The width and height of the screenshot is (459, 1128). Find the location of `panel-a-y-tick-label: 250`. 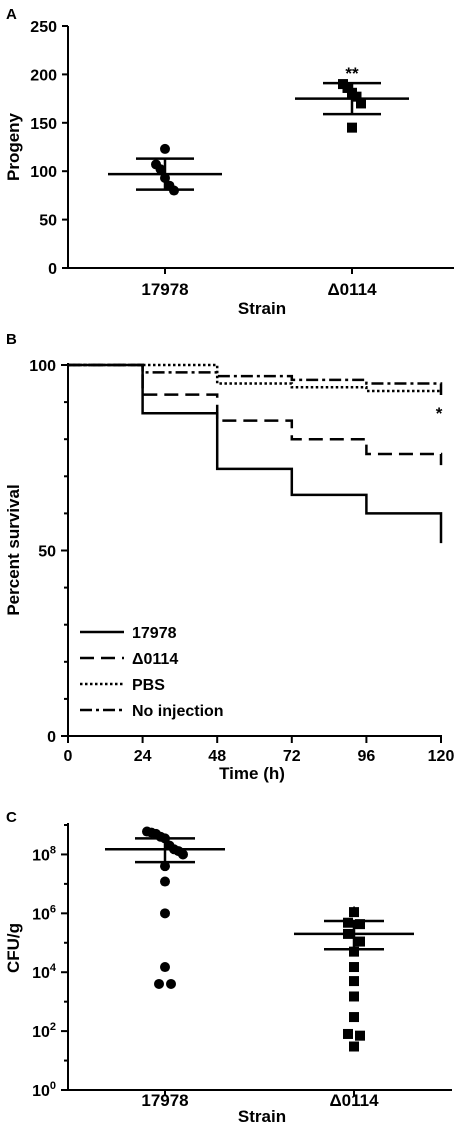

panel-a-y-tick-label: 250 is located at coordinates (43, 27).